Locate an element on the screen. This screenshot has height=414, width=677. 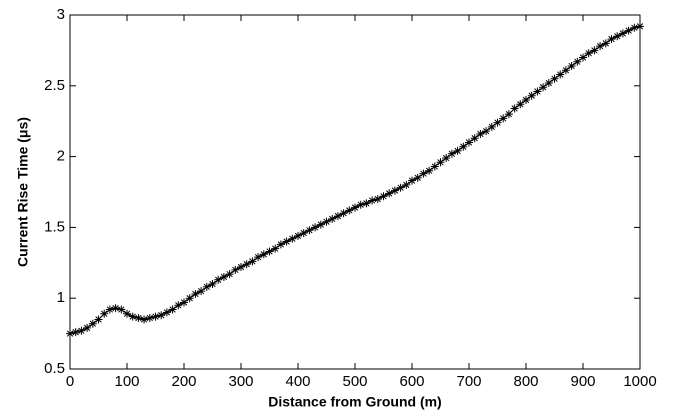
x-tick-label: 600 is located at coordinates (411, 381).